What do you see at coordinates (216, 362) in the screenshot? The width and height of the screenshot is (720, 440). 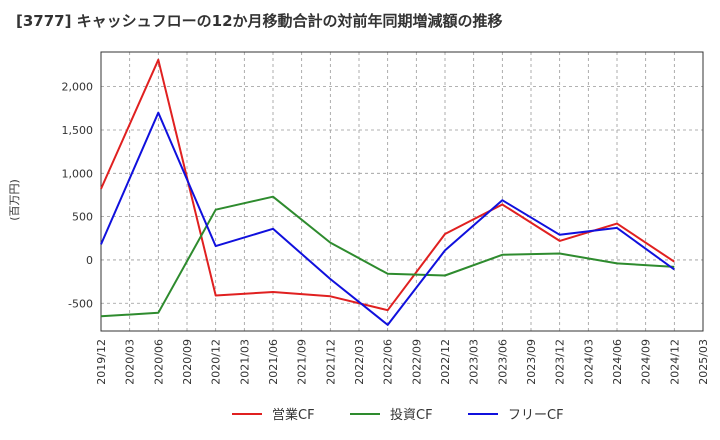 I see `x-tick-label: 2020/12` at bounding box center [216, 362].